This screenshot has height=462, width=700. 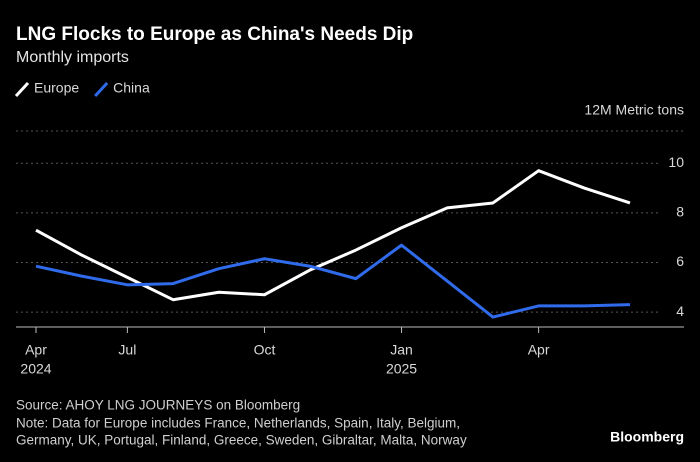 I want to click on y-tick-label: 4, so click(x=680, y=311).